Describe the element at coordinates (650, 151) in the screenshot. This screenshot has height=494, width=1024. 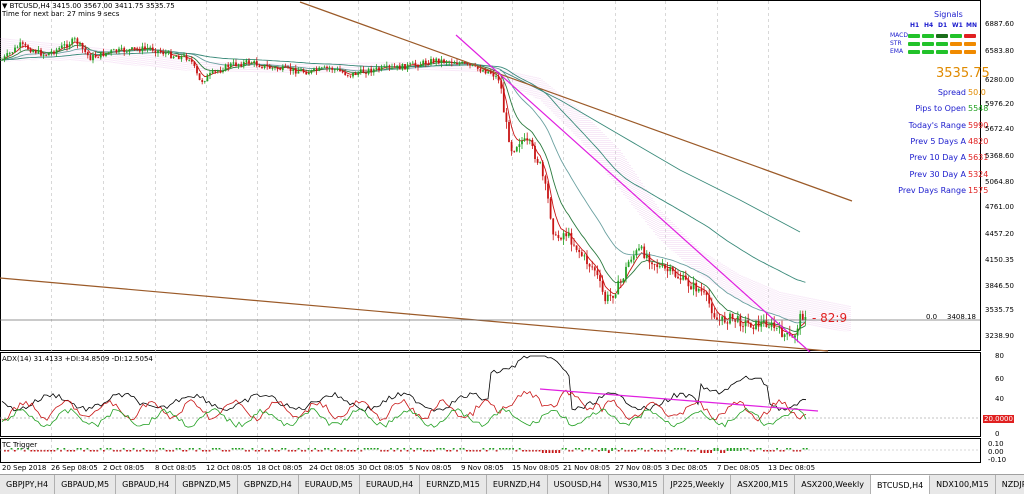
I see `slow-ma-extension` at that location.